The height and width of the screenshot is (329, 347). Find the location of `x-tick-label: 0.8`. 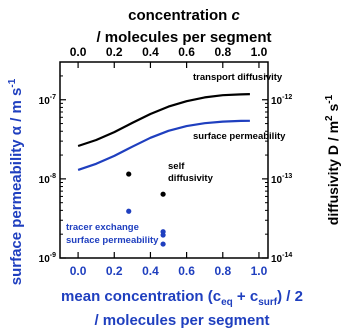

x-tick-label: 0.8 is located at coordinates (222, 271).